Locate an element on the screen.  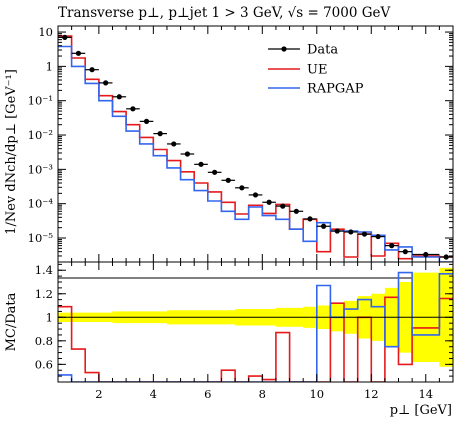
y-tick-label: 10⁻³ is located at coordinates (41, 169).